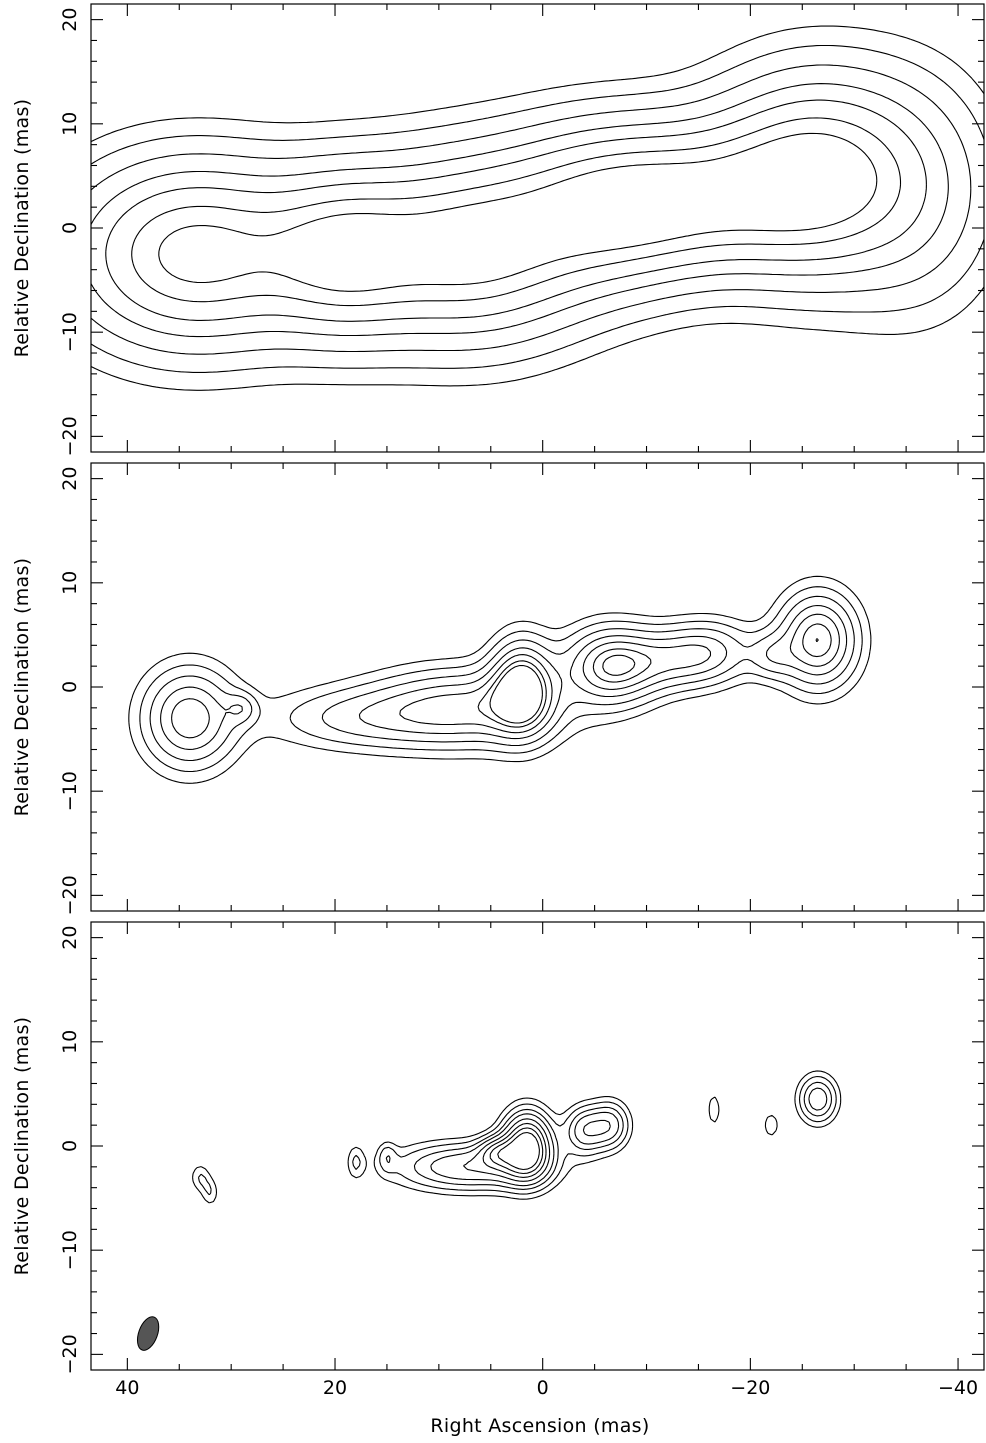 The height and width of the screenshot is (1443, 986). Describe the element at coordinates (539, 1426) in the screenshot. I see `x-axis-title: Right Ascension (mas)` at that location.